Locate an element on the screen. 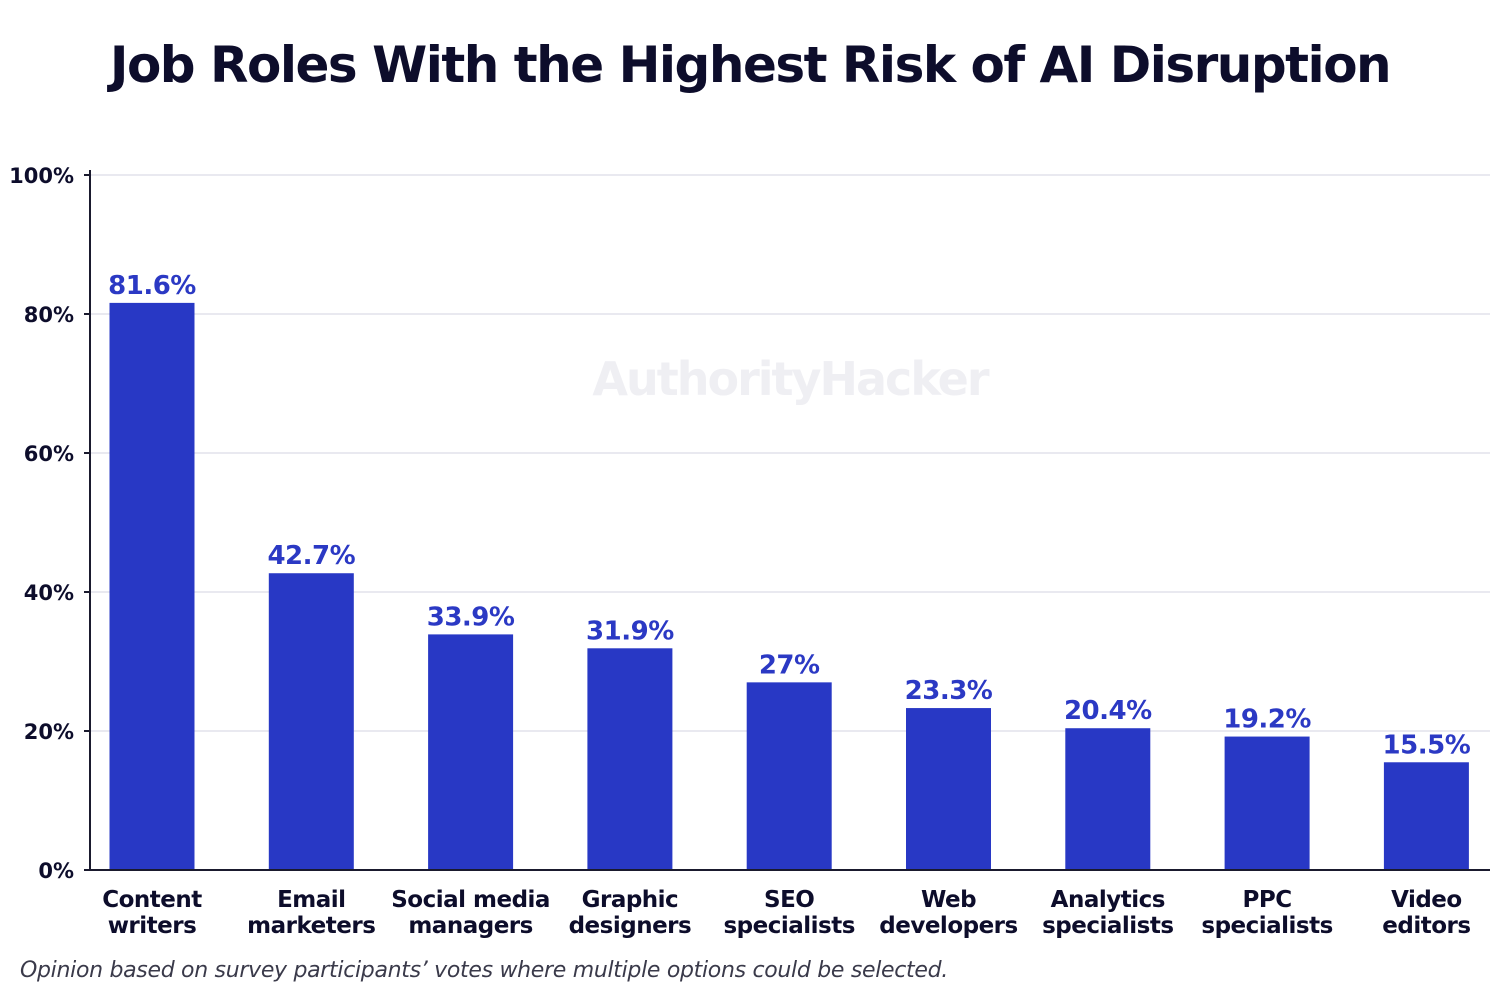  x-tick-label: Video is located at coordinates (1426, 900).